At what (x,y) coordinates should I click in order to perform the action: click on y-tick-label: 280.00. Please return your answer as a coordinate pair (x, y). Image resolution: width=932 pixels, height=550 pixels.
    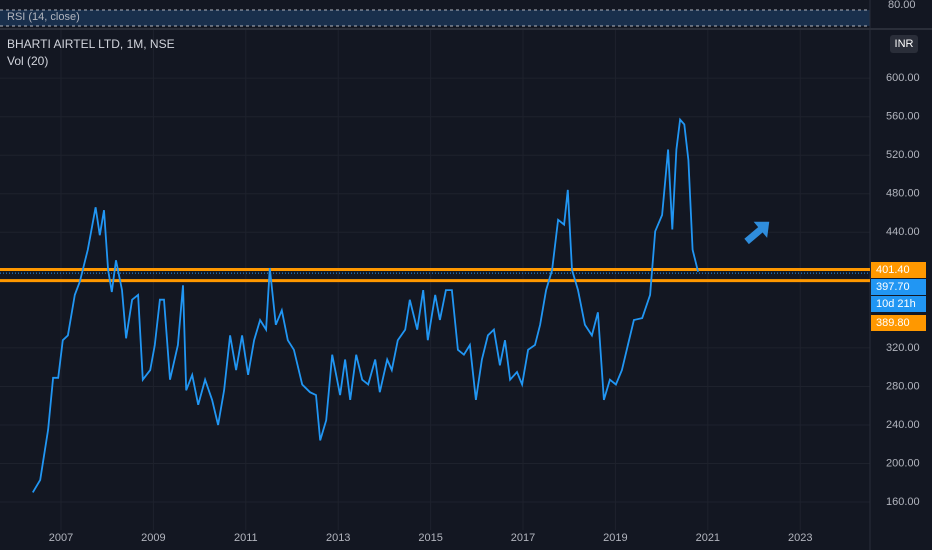
    Looking at the image, I should click on (903, 386).